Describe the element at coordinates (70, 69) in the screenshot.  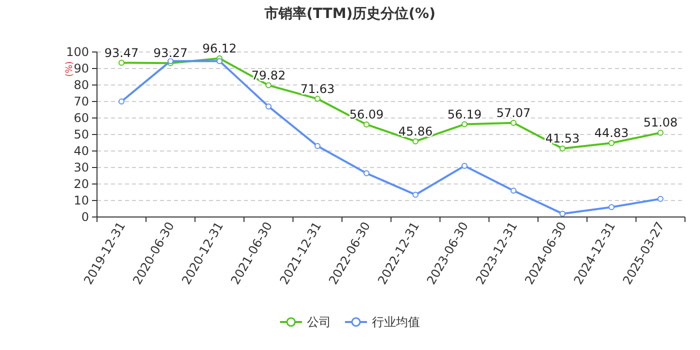
I see `y-axis-title: (%)` at that location.